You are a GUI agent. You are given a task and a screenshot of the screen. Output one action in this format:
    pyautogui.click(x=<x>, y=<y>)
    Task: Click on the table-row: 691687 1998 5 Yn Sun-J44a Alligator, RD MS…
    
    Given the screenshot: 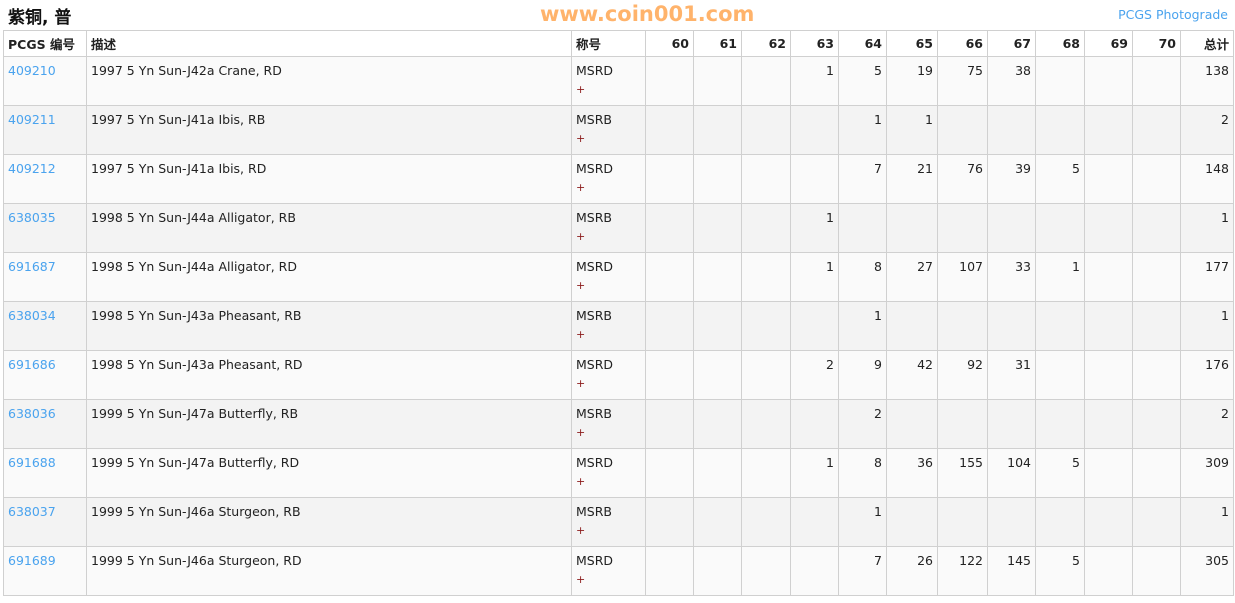 What is the action you would take?
    pyautogui.click(x=618, y=277)
    